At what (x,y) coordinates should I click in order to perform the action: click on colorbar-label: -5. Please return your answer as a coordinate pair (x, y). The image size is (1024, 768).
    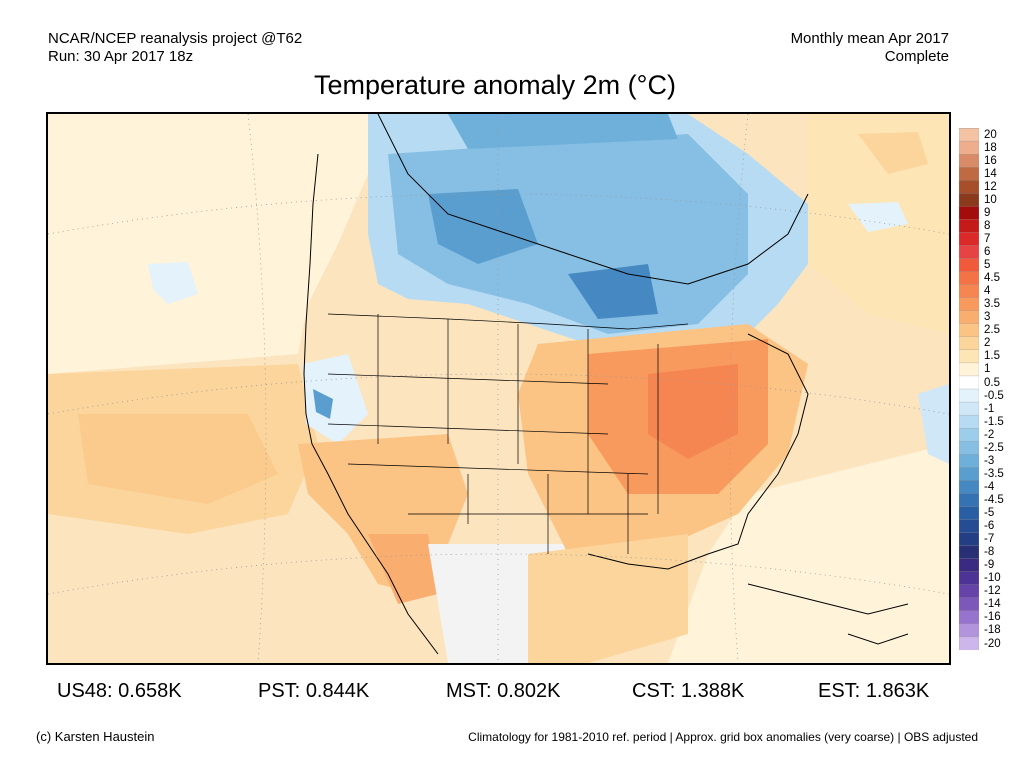
    Looking at the image, I should click on (989, 513).